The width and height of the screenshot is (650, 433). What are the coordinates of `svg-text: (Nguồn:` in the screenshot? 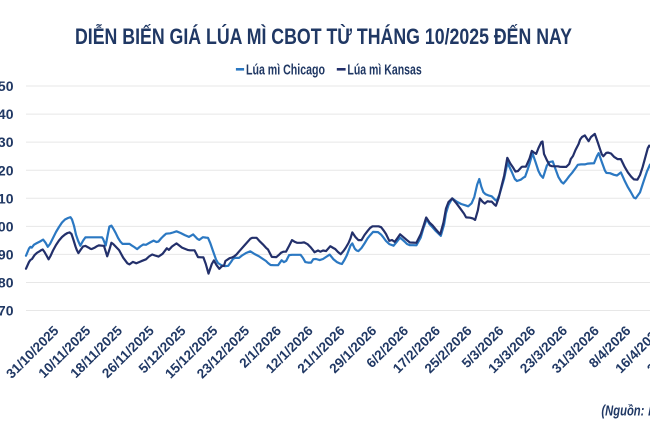 It's located at (622, 412).